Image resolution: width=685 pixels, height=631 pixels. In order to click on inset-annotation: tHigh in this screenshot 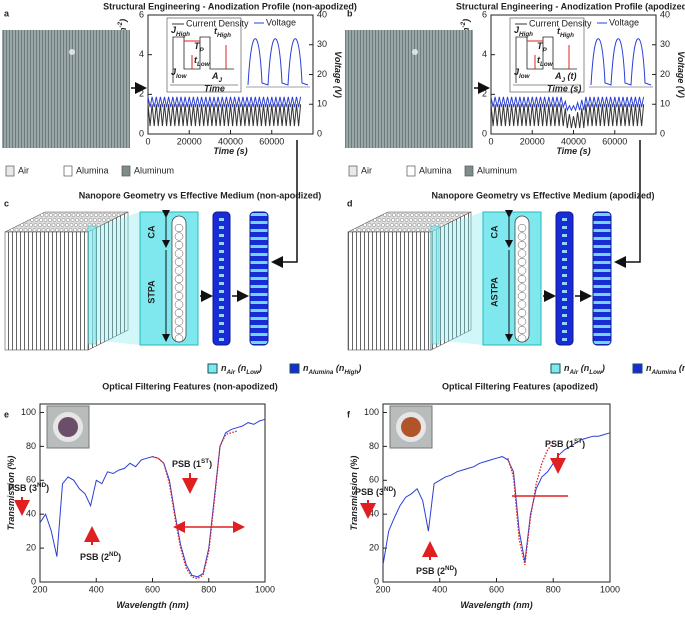, I will do `click(222, 32)`.